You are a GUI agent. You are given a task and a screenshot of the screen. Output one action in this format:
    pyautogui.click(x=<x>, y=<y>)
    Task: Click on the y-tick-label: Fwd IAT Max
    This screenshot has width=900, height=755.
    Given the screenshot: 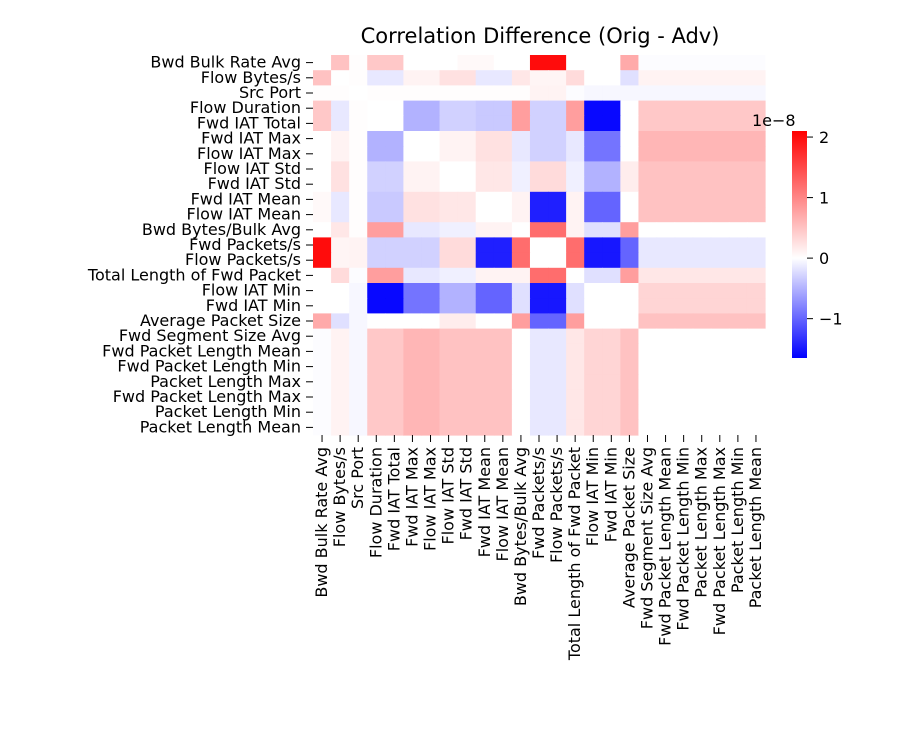 What is the action you would take?
    pyautogui.click(x=251, y=138)
    